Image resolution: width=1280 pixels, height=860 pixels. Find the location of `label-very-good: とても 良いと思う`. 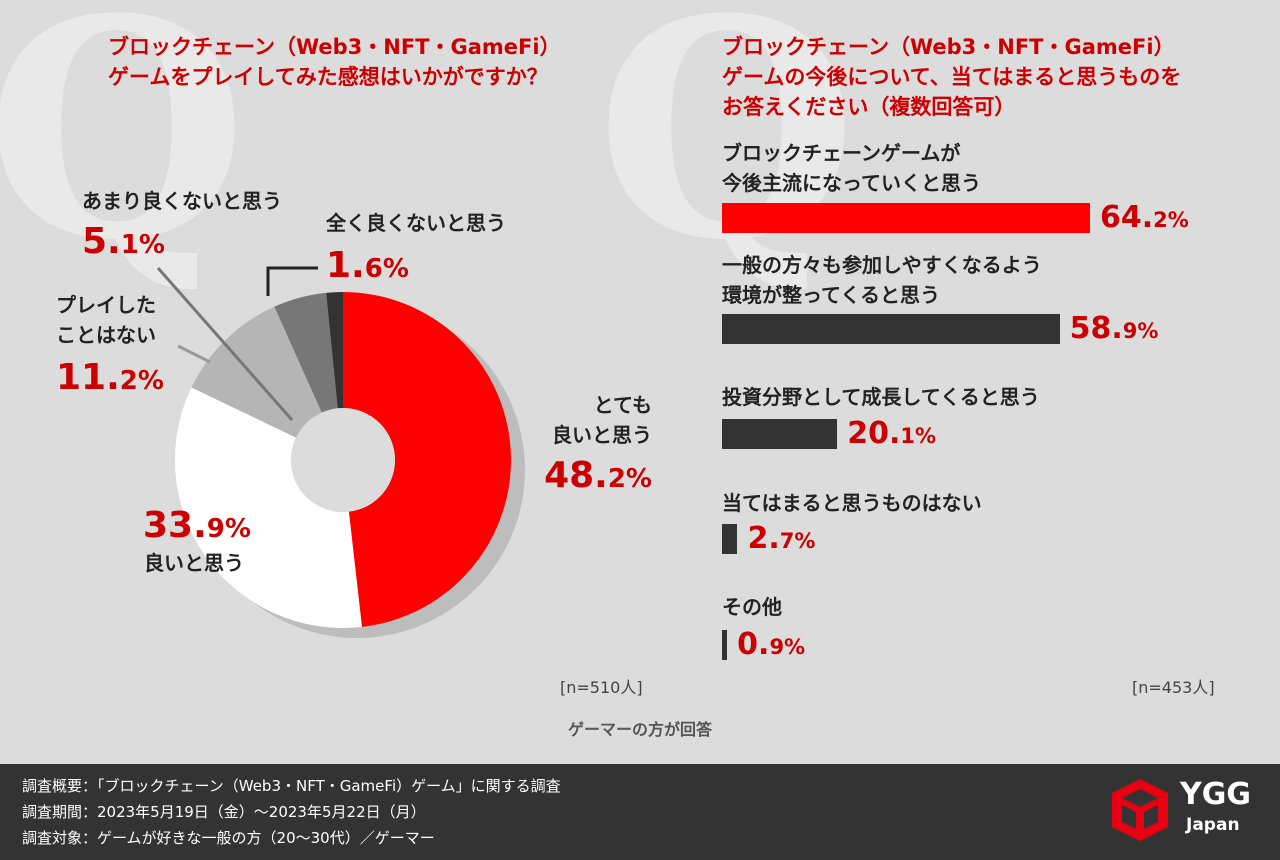

label-very-good: とても 良いと思う is located at coordinates (576, 420).